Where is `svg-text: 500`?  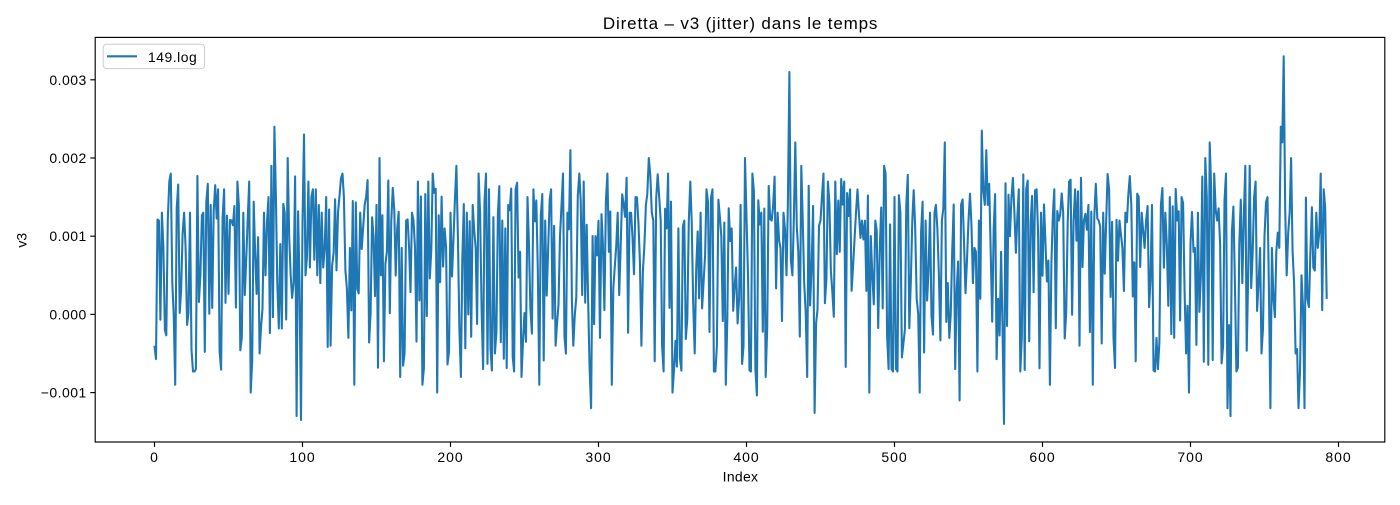 svg-text: 500 is located at coordinates (894, 457).